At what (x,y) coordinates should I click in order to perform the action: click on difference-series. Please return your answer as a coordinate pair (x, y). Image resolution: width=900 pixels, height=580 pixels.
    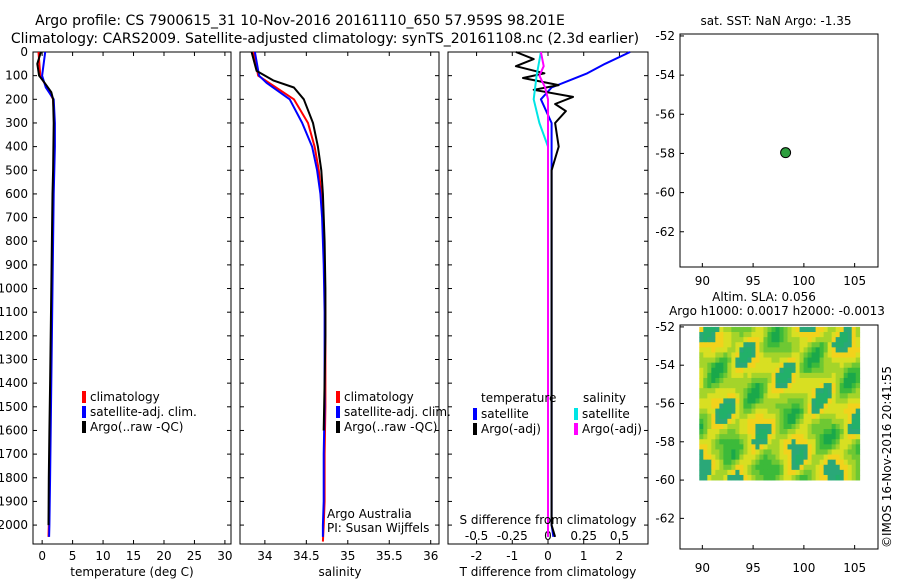
    Looking at the image, I should click on (572, 294).